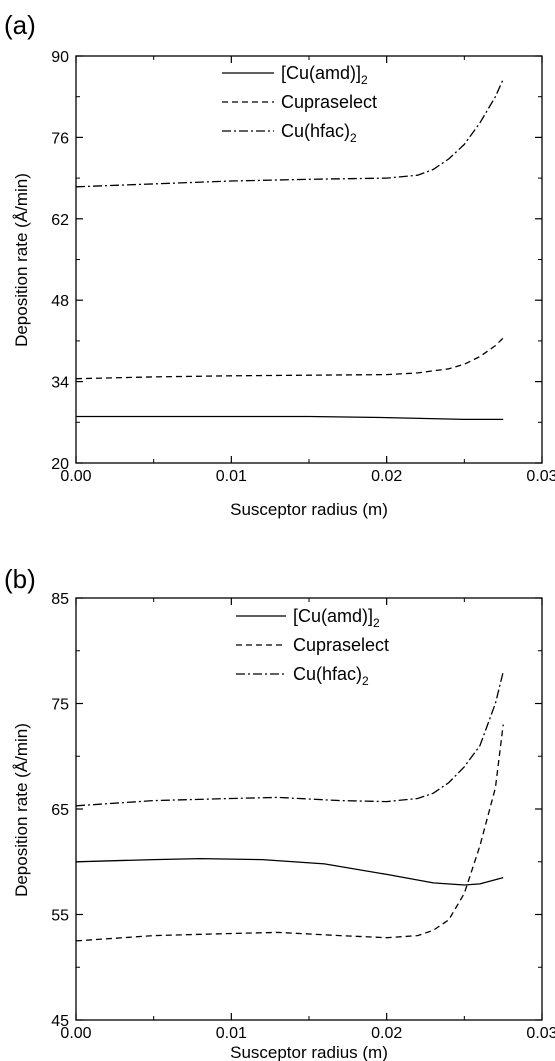  I want to click on panel-label: (a), so click(20, 25).